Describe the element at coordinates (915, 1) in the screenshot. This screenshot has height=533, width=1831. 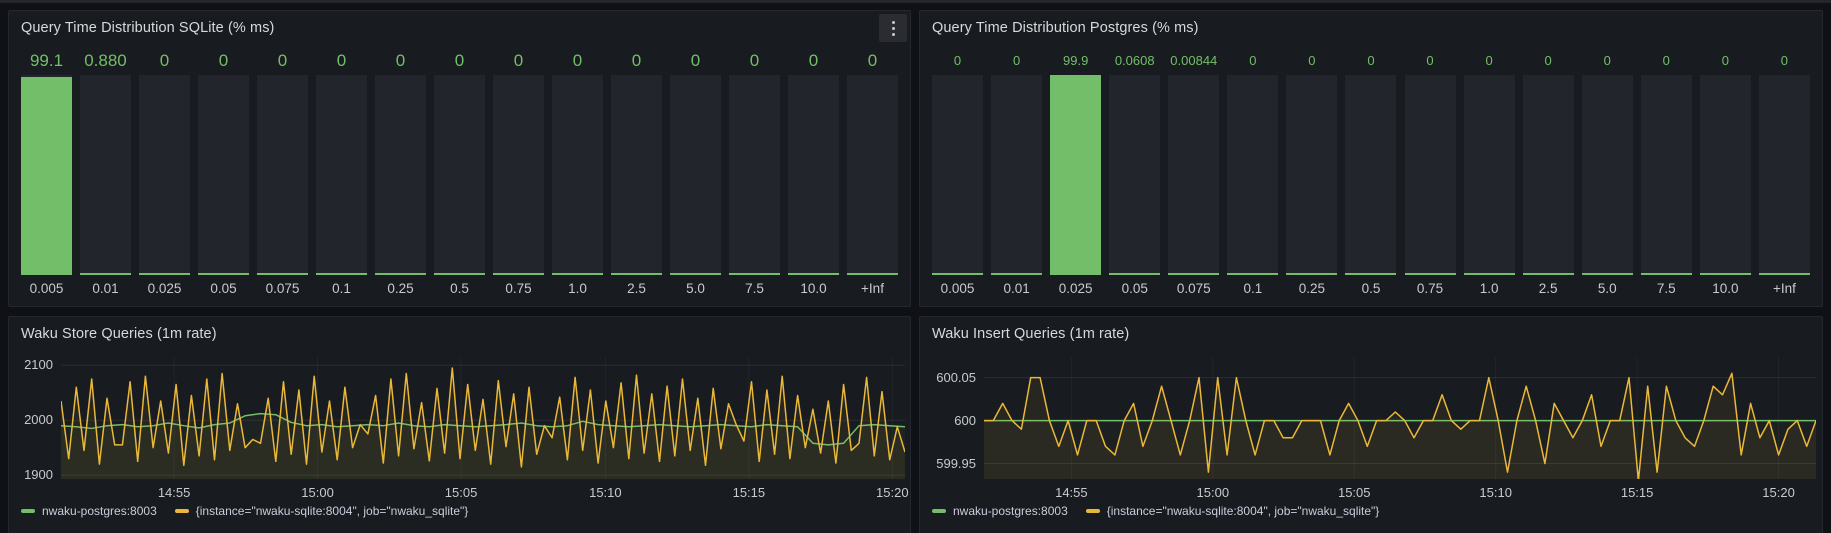
I see `top-edge-strip` at that location.